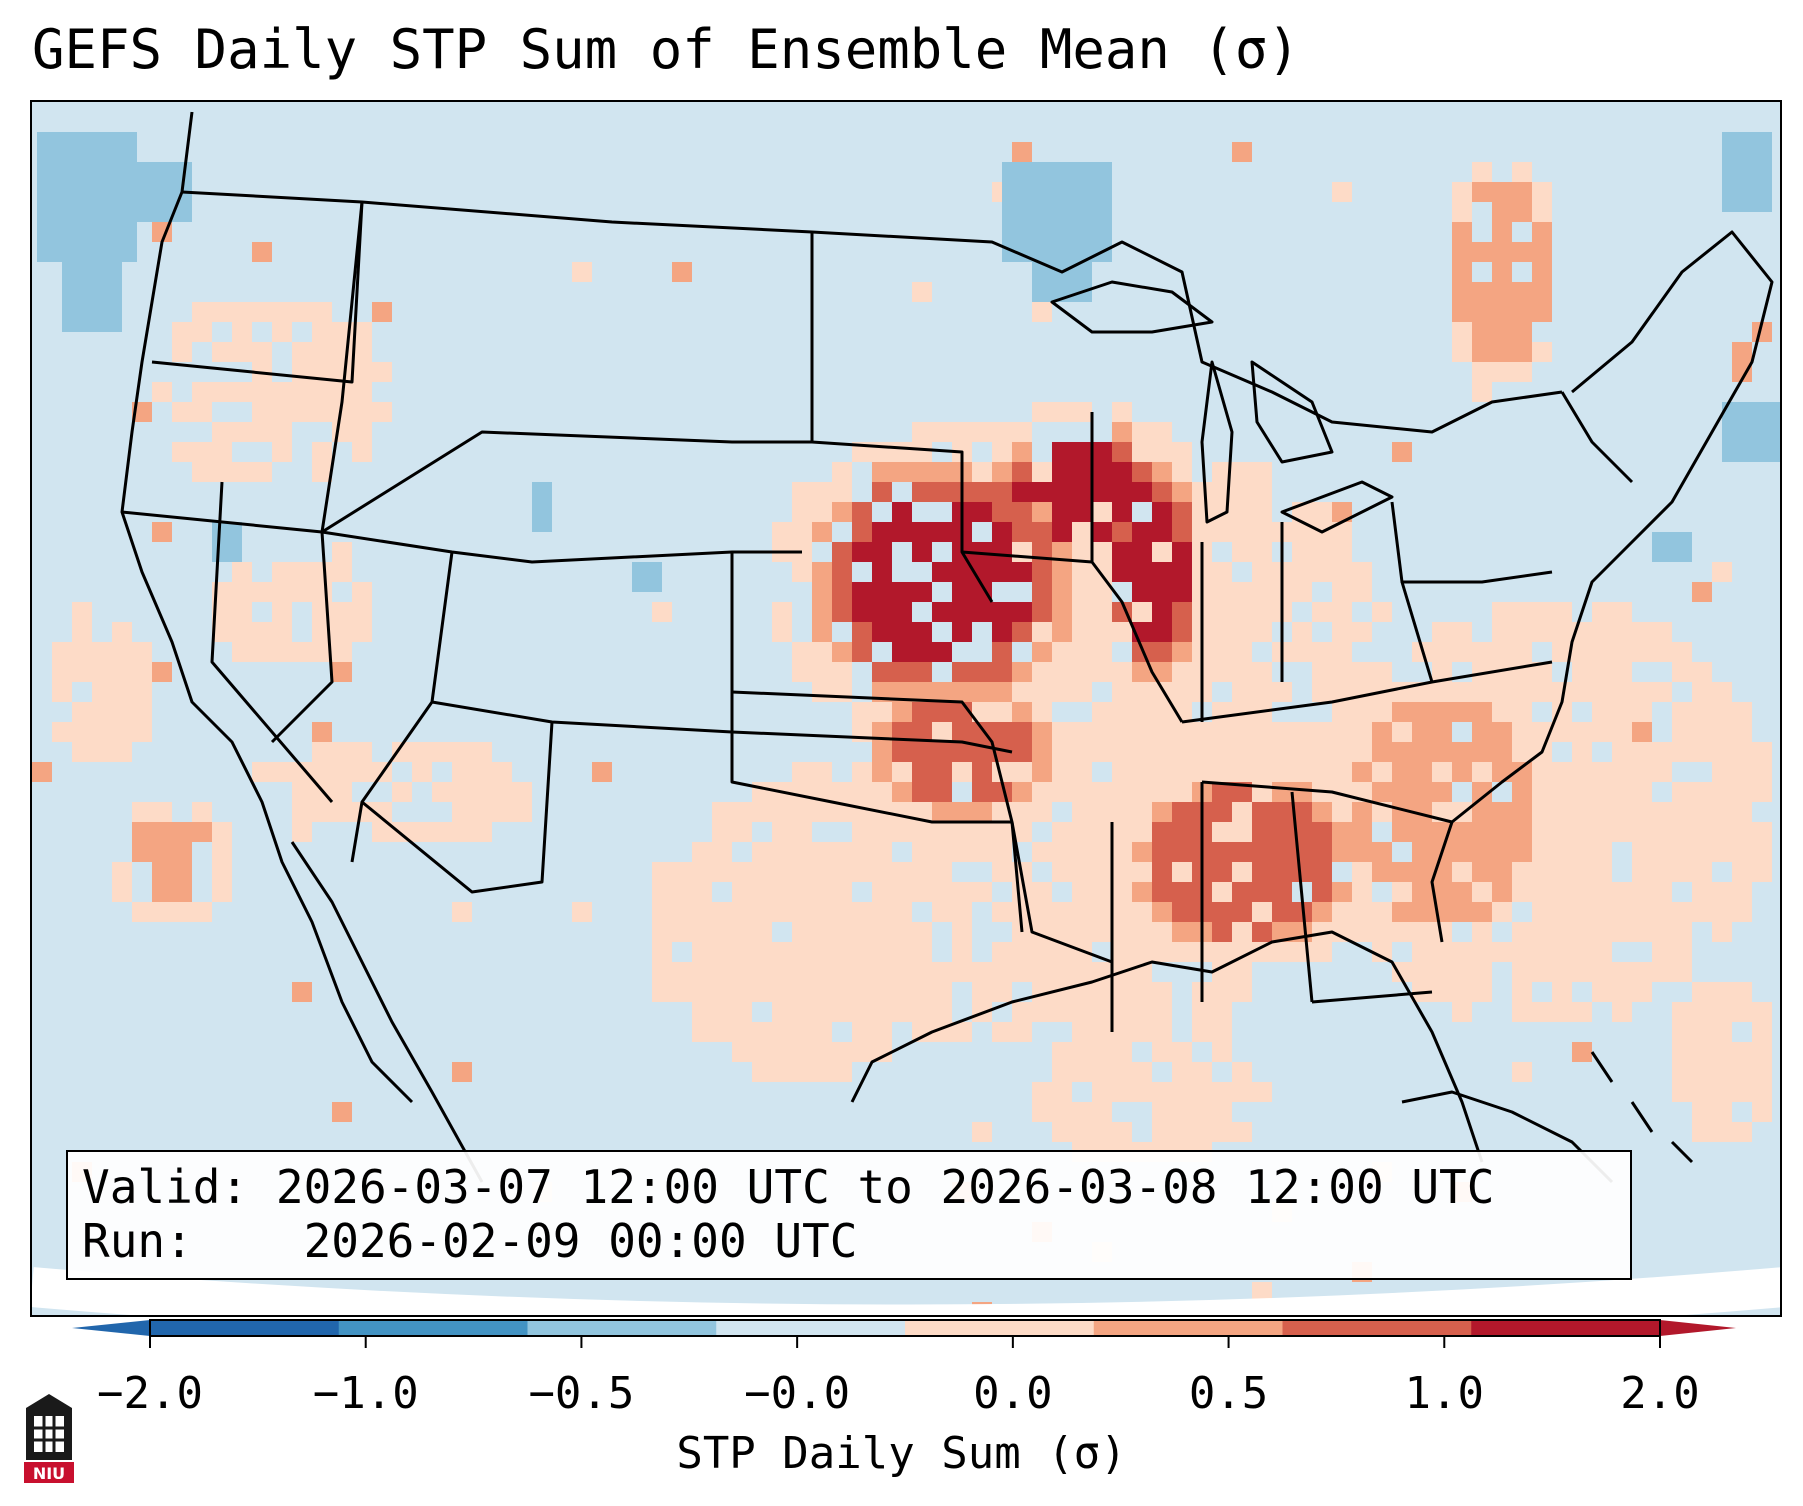 The width and height of the screenshot is (1803, 1506). What do you see at coordinates (1228, 1393) in the screenshot?
I see `colorbar-tick-label: 0.5` at bounding box center [1228, 1393].